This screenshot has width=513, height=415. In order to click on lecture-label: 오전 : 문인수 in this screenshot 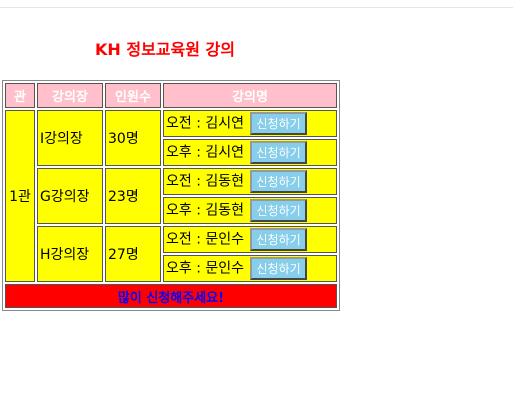, I will do `click(205, 239)`.